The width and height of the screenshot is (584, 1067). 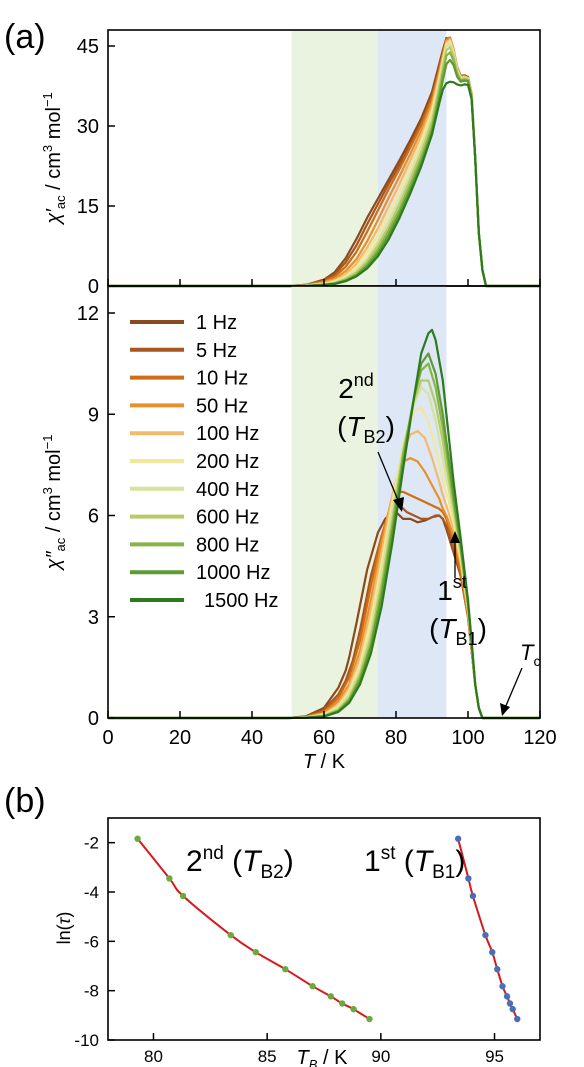 What do you see at coordinates (505, 709) in the screenshot?
I see `arrowhead-tc` at bounding box center [505, 709].